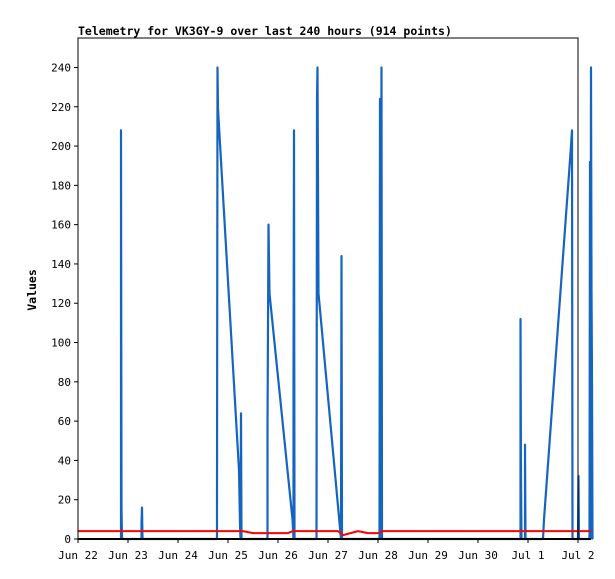 The height and width of the screenshot is (579, 615). What do you see at coordinates (64, 382) in the screenshot?
I see `y-tick-label: 80` at bounding box center [64, 382].